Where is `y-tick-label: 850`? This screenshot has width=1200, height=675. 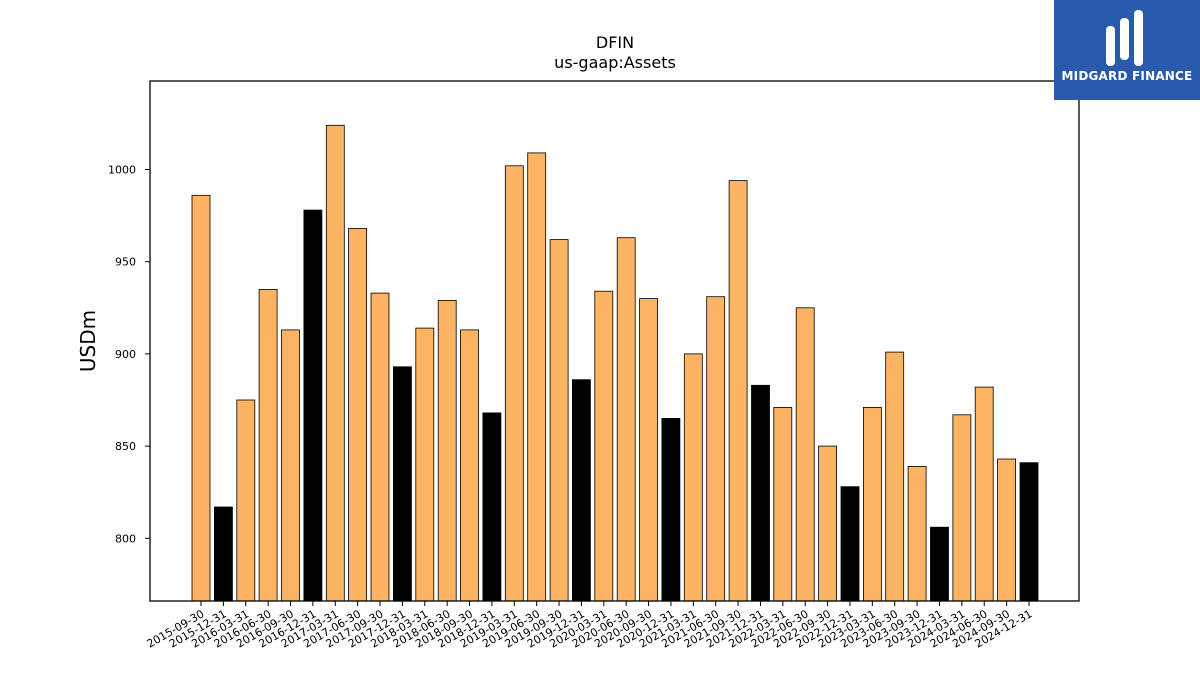
y-tick-label: 850 is located at coordinates (125, 446).